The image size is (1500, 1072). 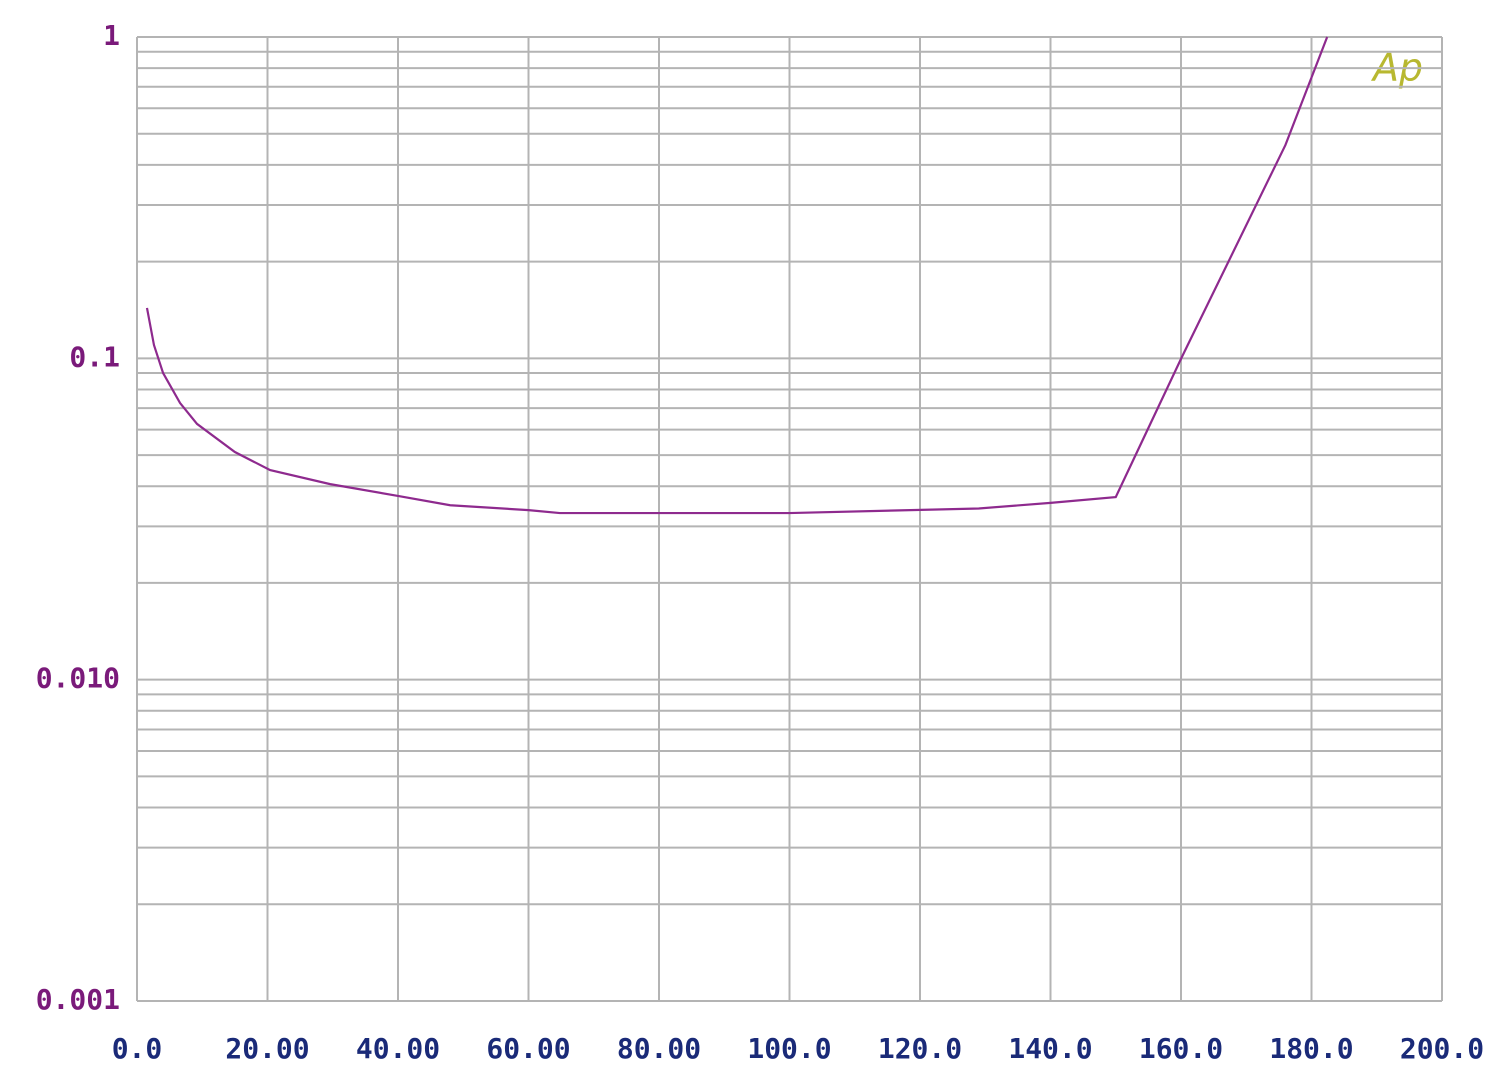 What do you see at coordinates (1442, 1048) in the screenshot?
I see `x-tick-label: 200.0` at bounding box center [1442, 1048].